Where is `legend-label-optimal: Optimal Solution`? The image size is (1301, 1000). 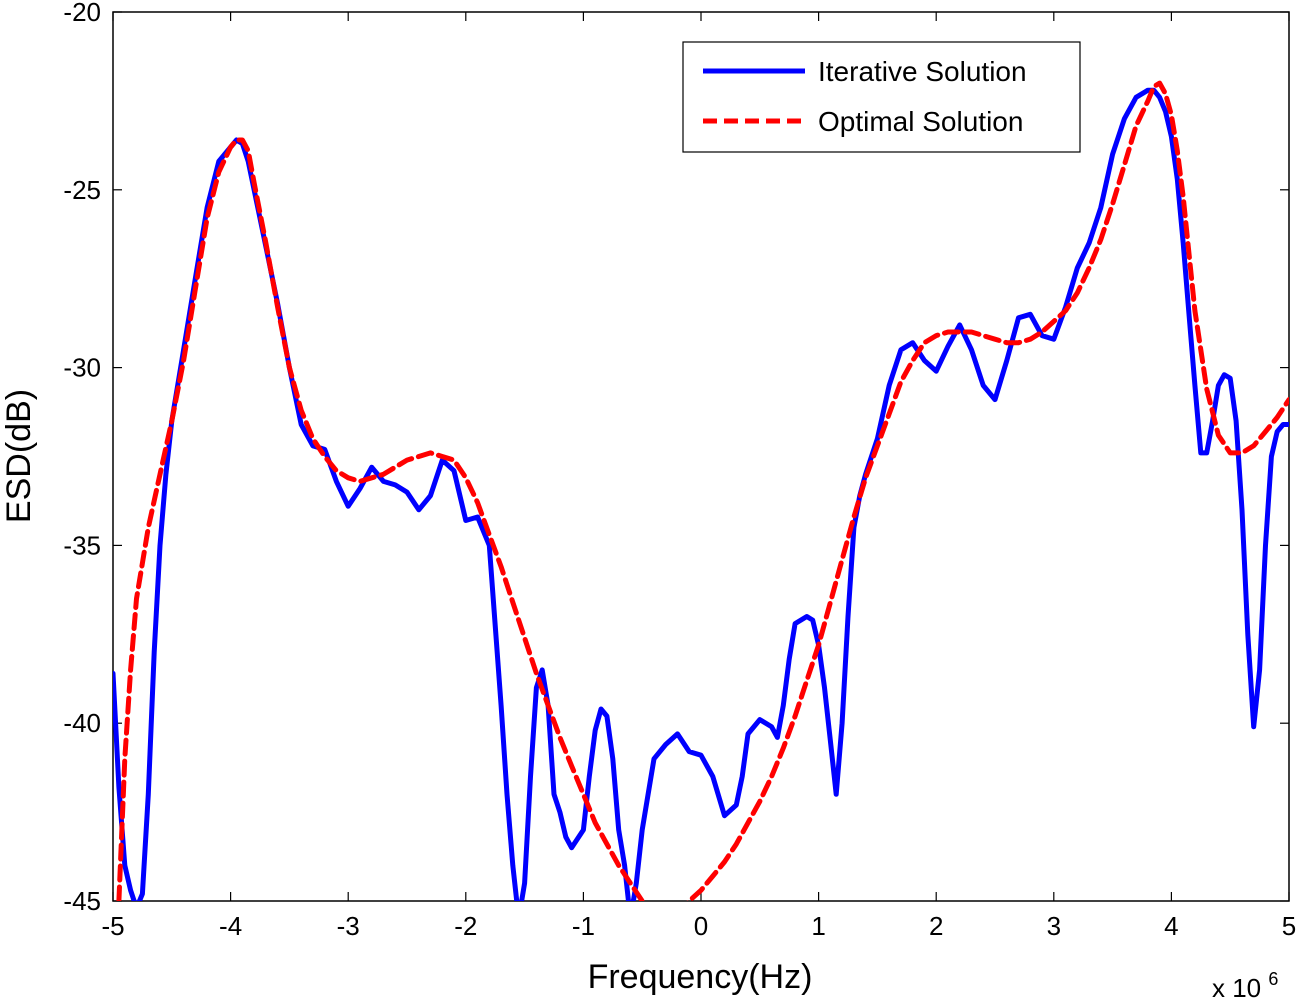 legend-label-optimal: Optimal Solution is located at coordinates (920, 121).